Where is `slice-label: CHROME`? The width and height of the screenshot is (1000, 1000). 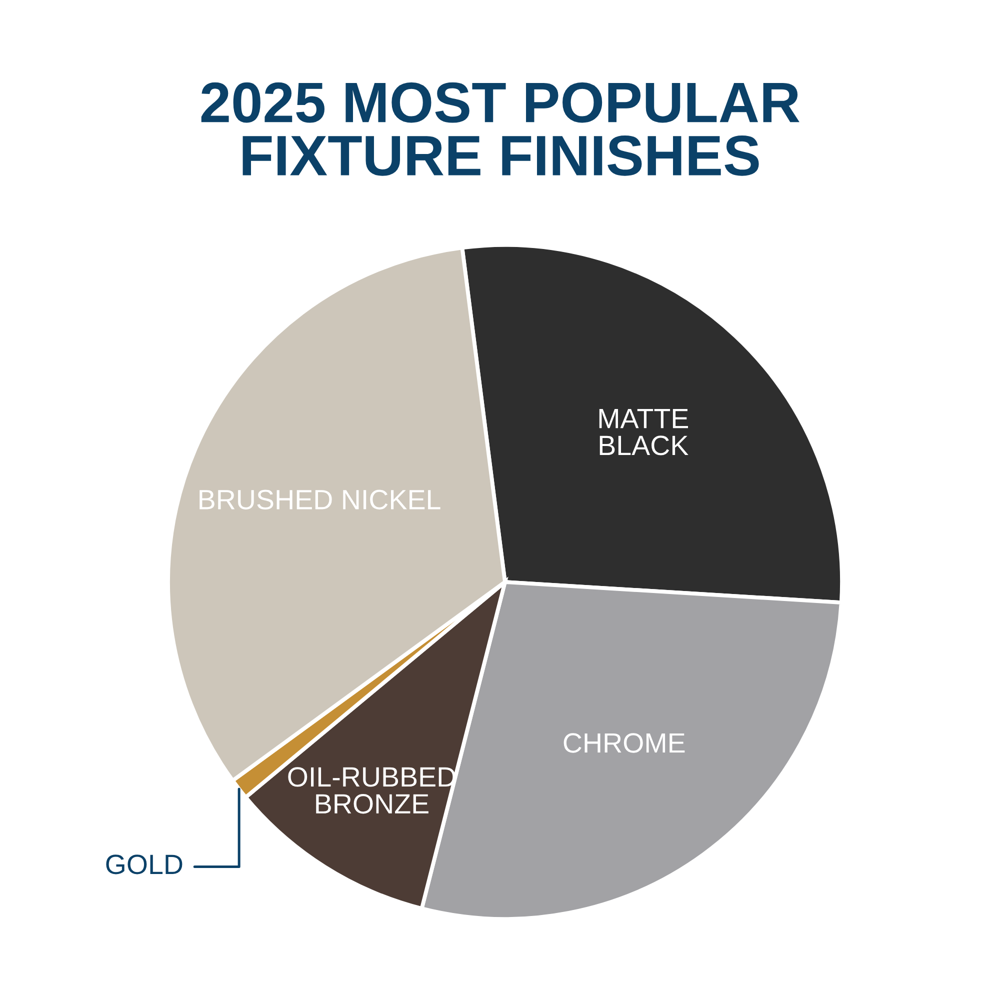 slice-label: CHROME is located at coordinates (624, 743).